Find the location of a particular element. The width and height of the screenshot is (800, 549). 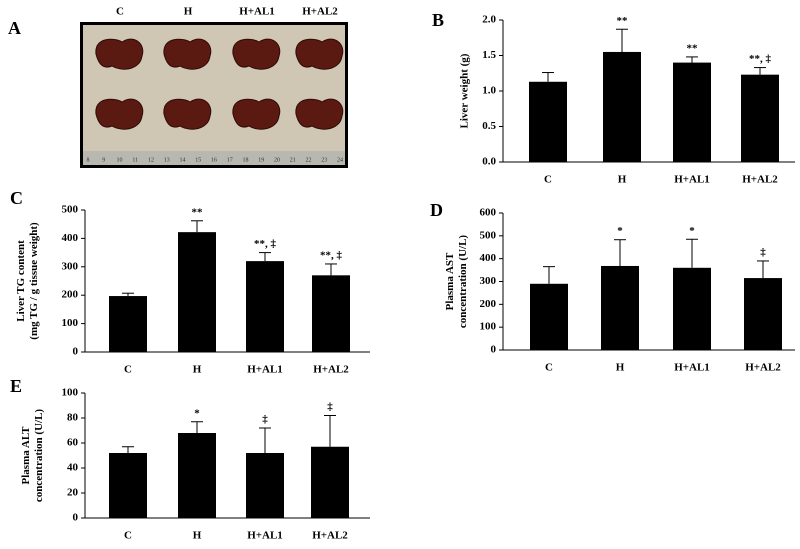

y-tick-label: 500 is located at coordinates (488, 235).